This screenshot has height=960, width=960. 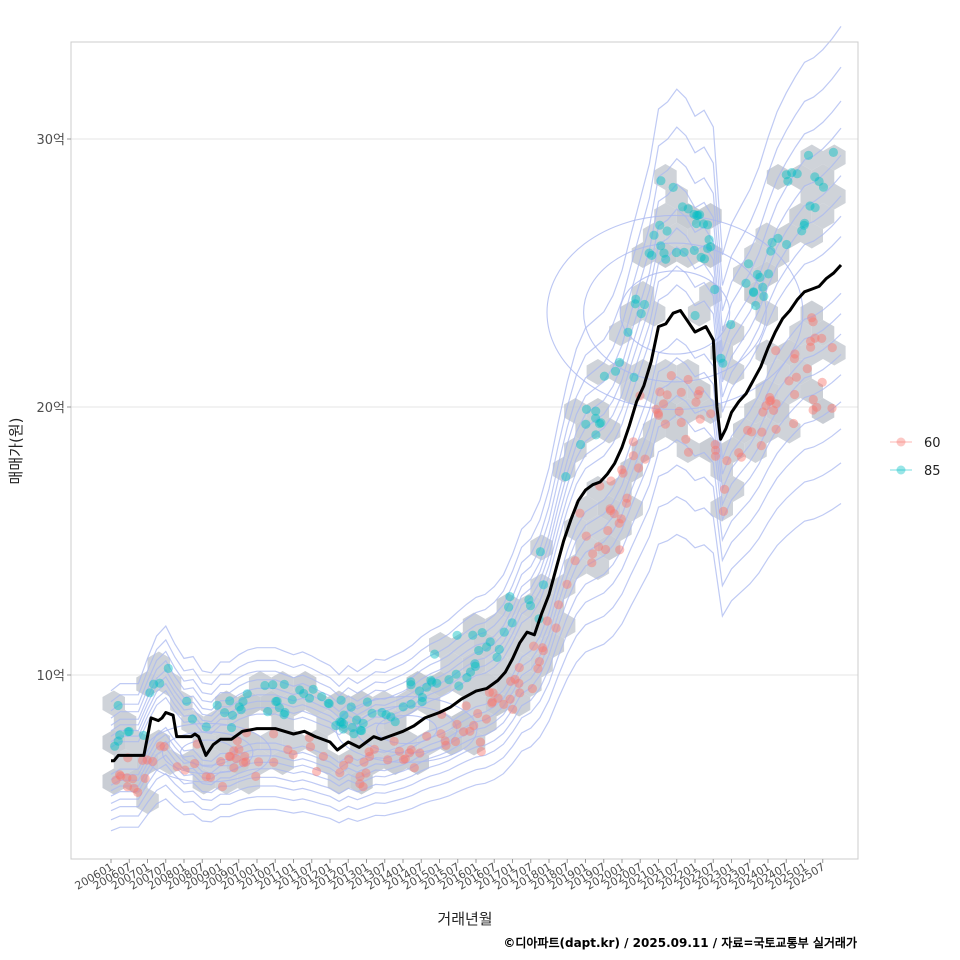 I want to click on y-axis-ticks: 10억 20억 30억, so click(x=53, y=408).